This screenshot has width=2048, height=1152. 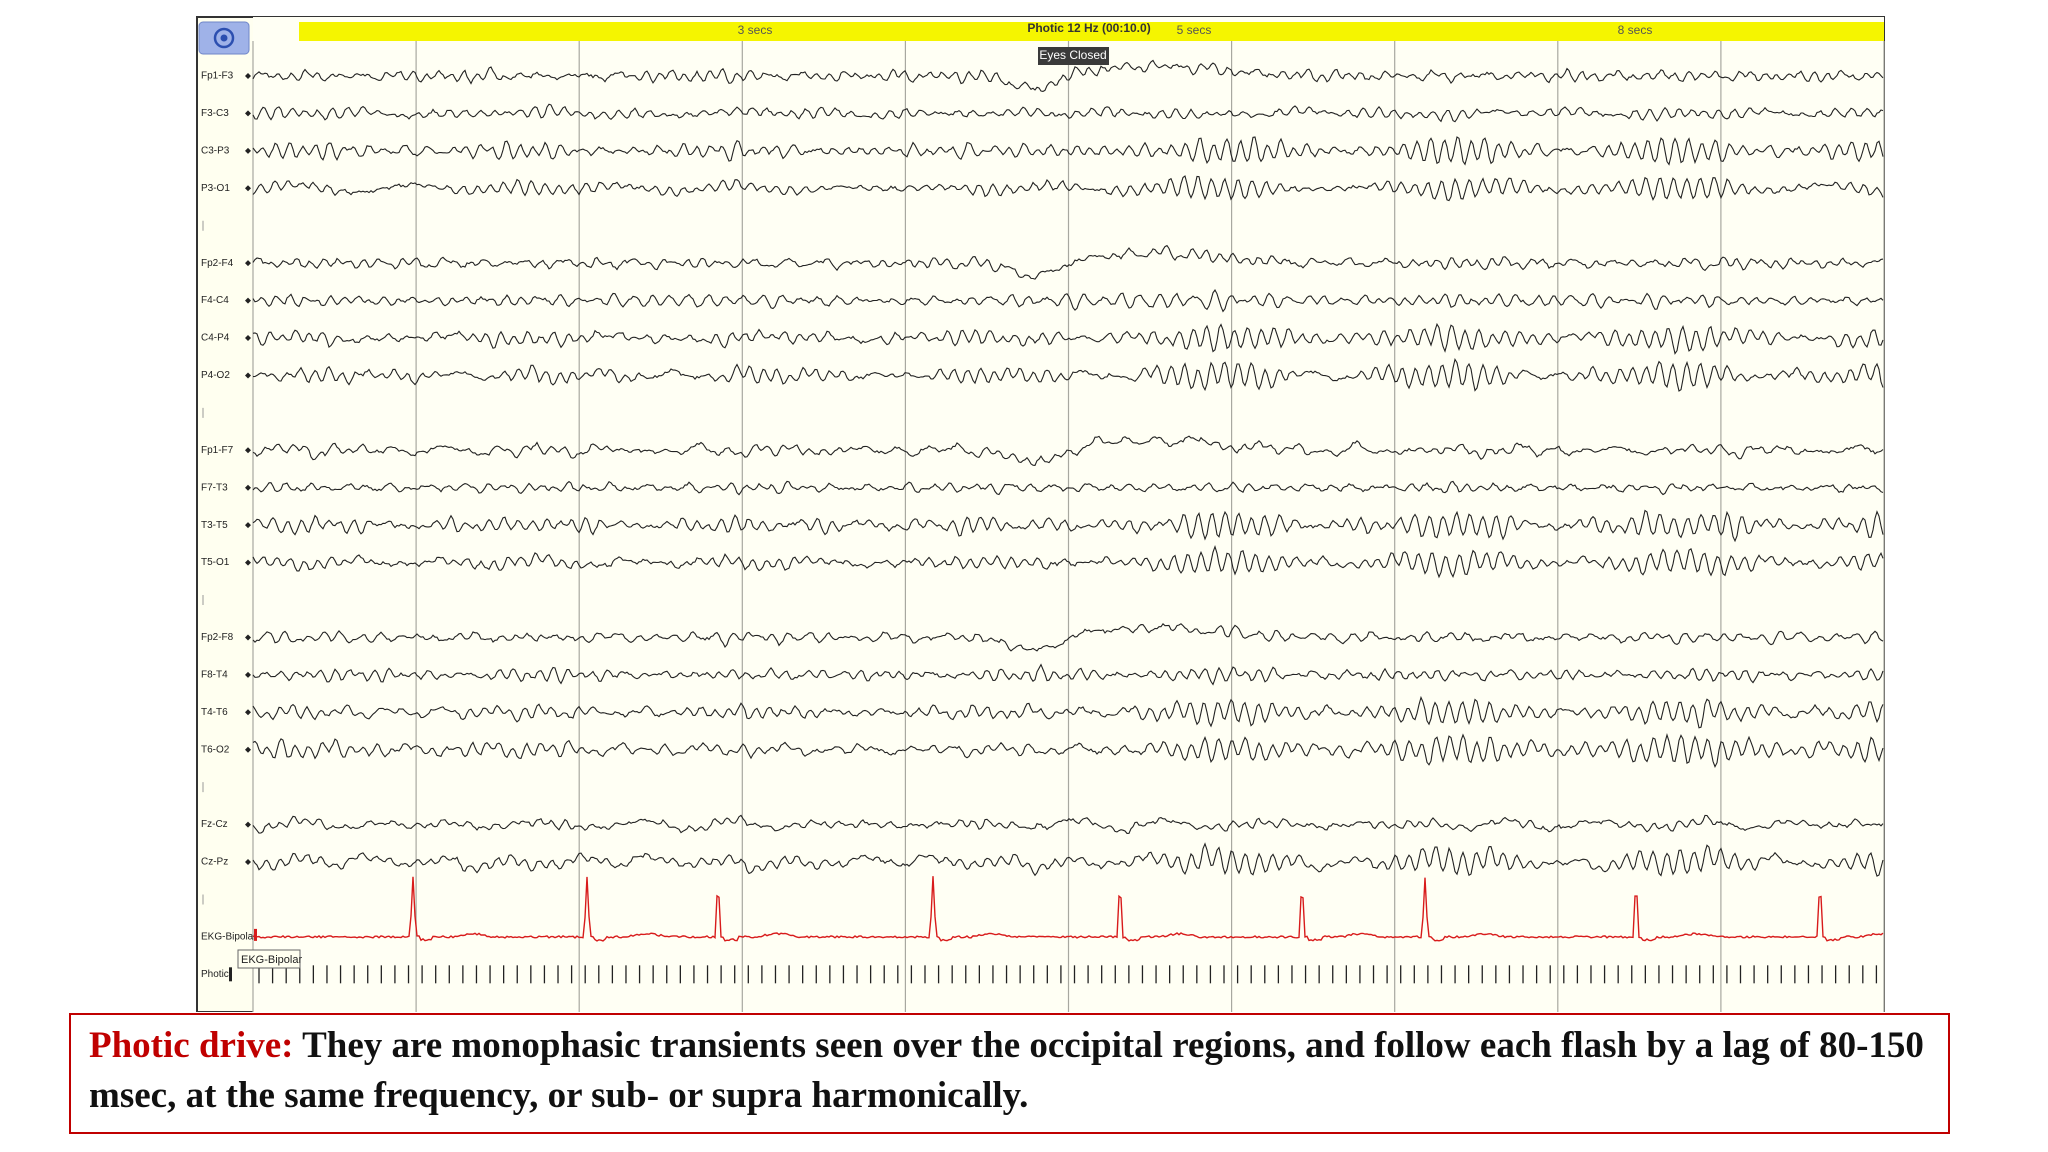 I want to click on channel-label: T6-O2, so click(x=215, y=749).